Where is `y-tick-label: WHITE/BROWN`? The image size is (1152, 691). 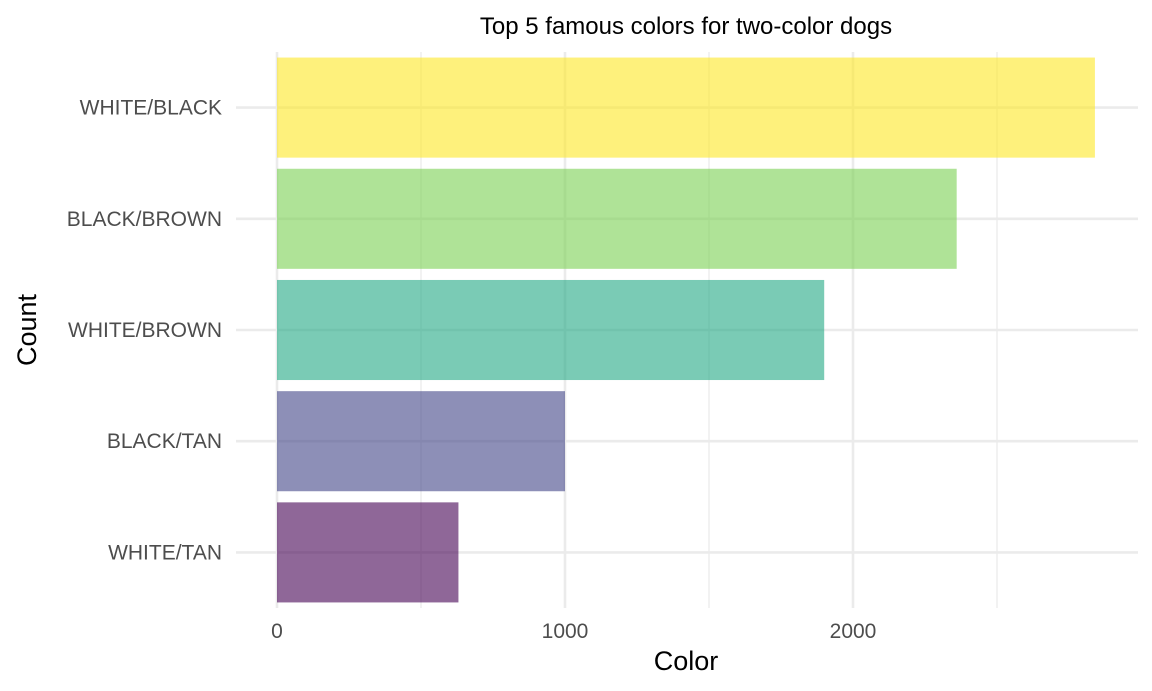
y-tick-label: WHITE/BROWN is located at coordinates (145, 330).